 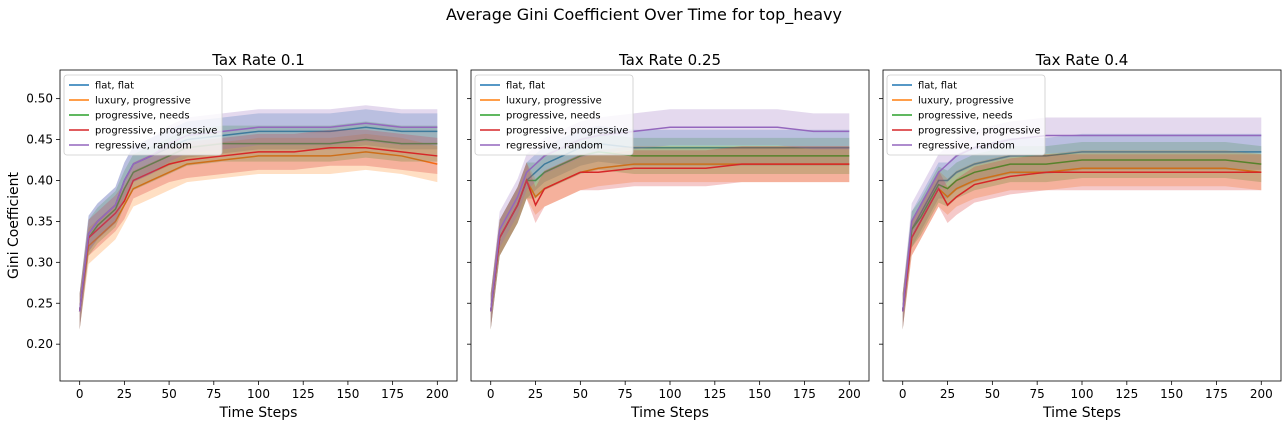 What do you see at coordinates (39, 180) in the screenshot?
I see `y-tick-label: 0.40` at bounding box center [39, 180].